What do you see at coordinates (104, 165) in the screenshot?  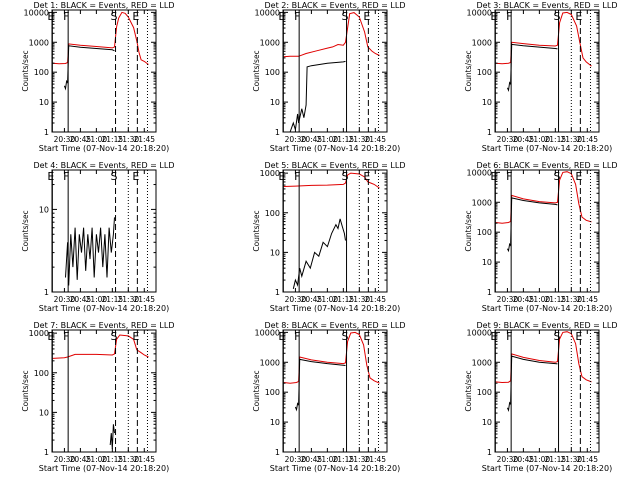 I see `panel-title: Det 4: BLACK = Events, RED = LLD` at bounding box center [104, 165].